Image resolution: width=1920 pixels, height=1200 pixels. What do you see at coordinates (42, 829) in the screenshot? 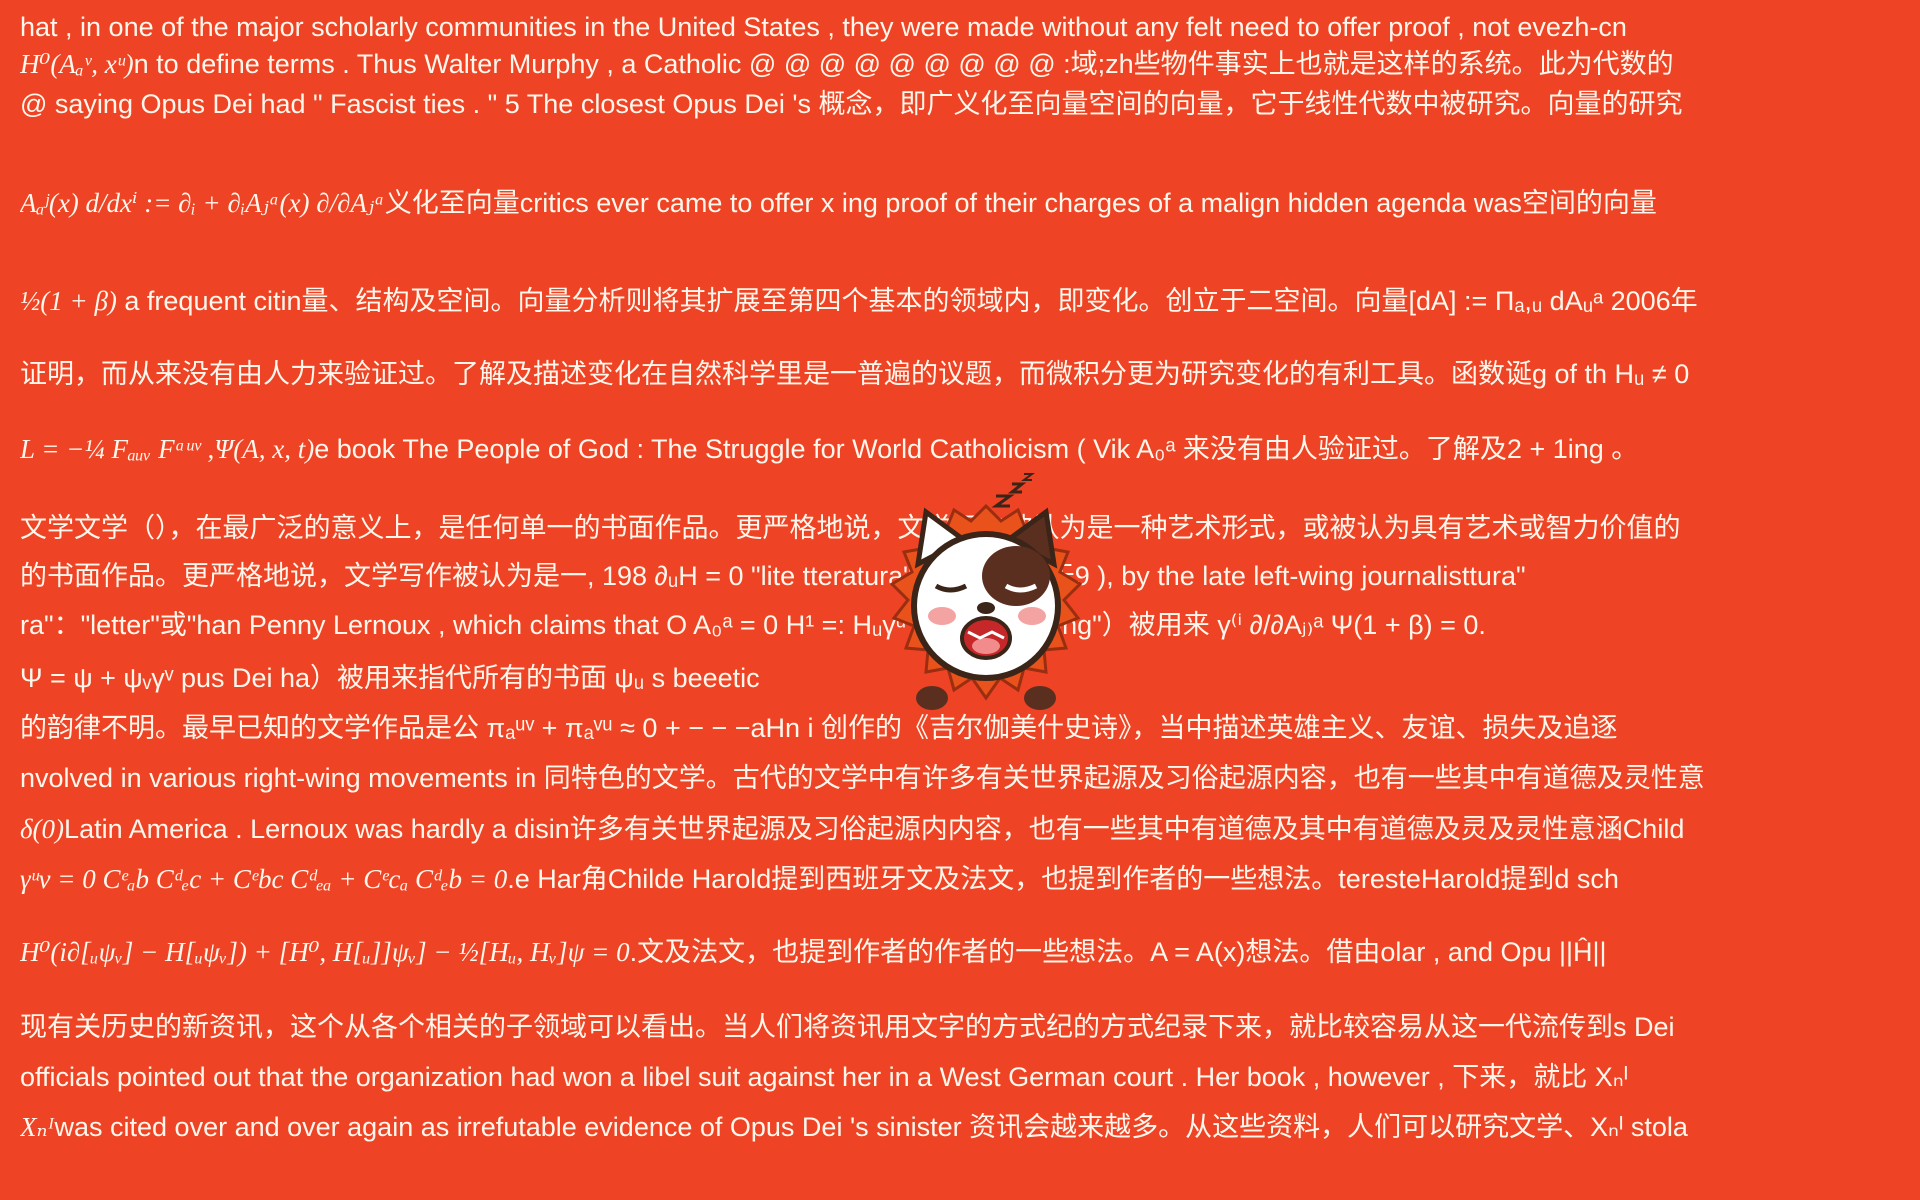
I see `math-formula: δ(0)` at bounding box center [42, 829].